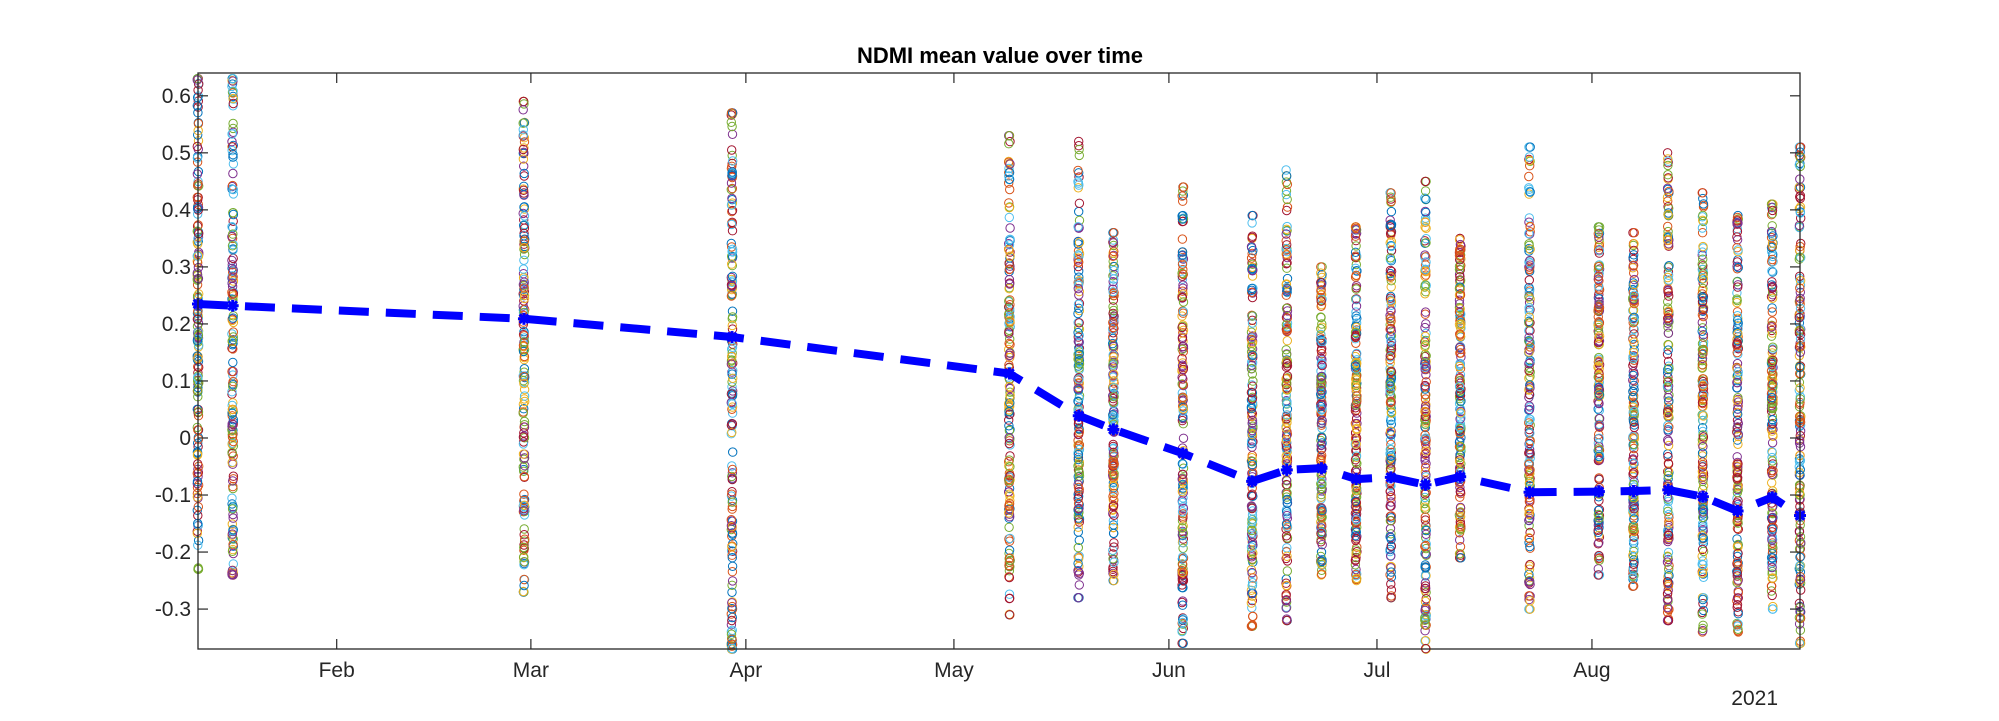 The image size is (1999, 721). I want to click on x-tick-label: Mar, so click(531, 670).